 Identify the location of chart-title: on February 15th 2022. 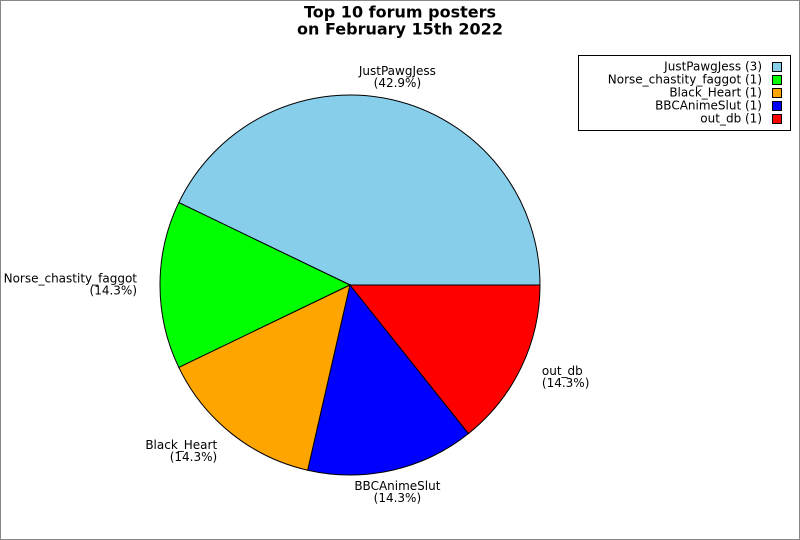
(400, 29).